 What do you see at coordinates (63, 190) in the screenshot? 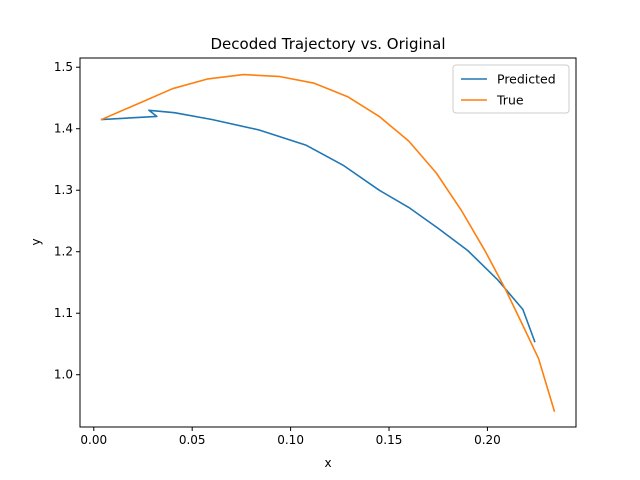
I see `y-tick-label: 1.3` at bounding box center [63, 190].